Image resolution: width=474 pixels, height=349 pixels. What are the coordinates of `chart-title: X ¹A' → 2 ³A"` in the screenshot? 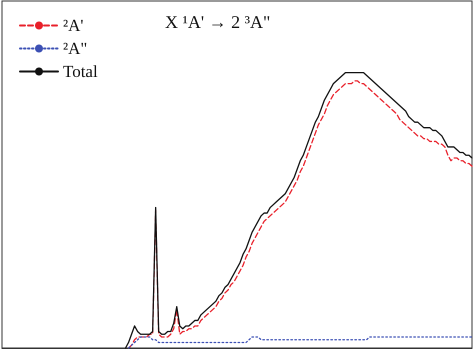 It's located at (217, 22).